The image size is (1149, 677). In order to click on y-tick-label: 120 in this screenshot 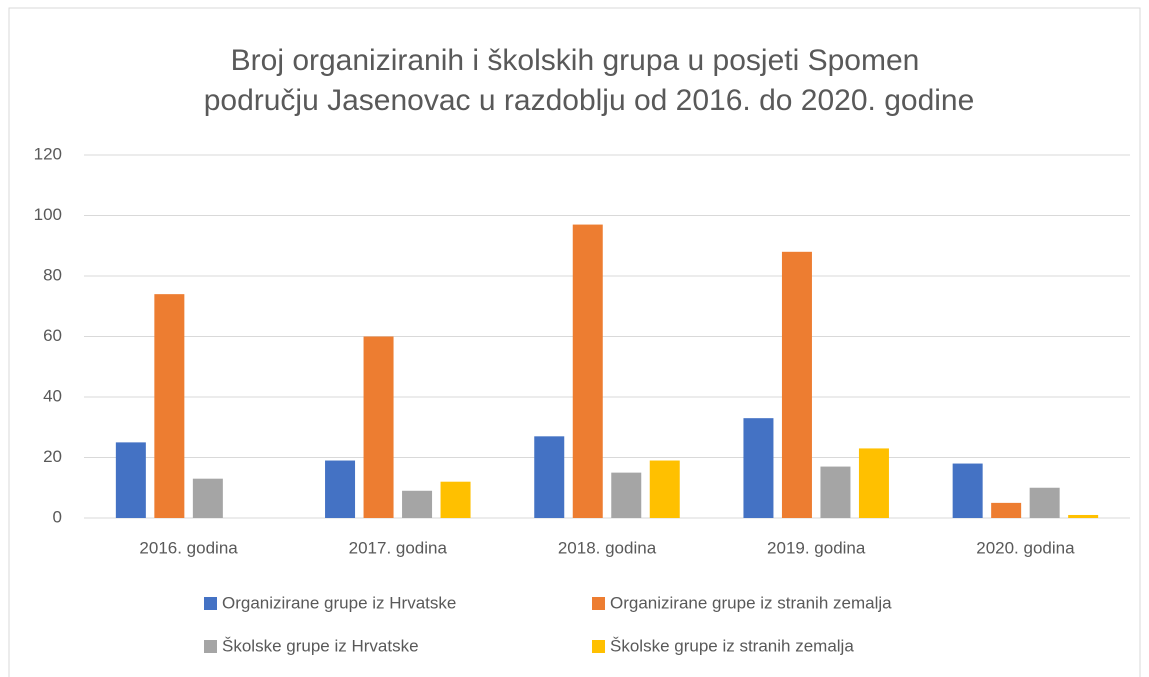, I will do `click(48, 153)`.